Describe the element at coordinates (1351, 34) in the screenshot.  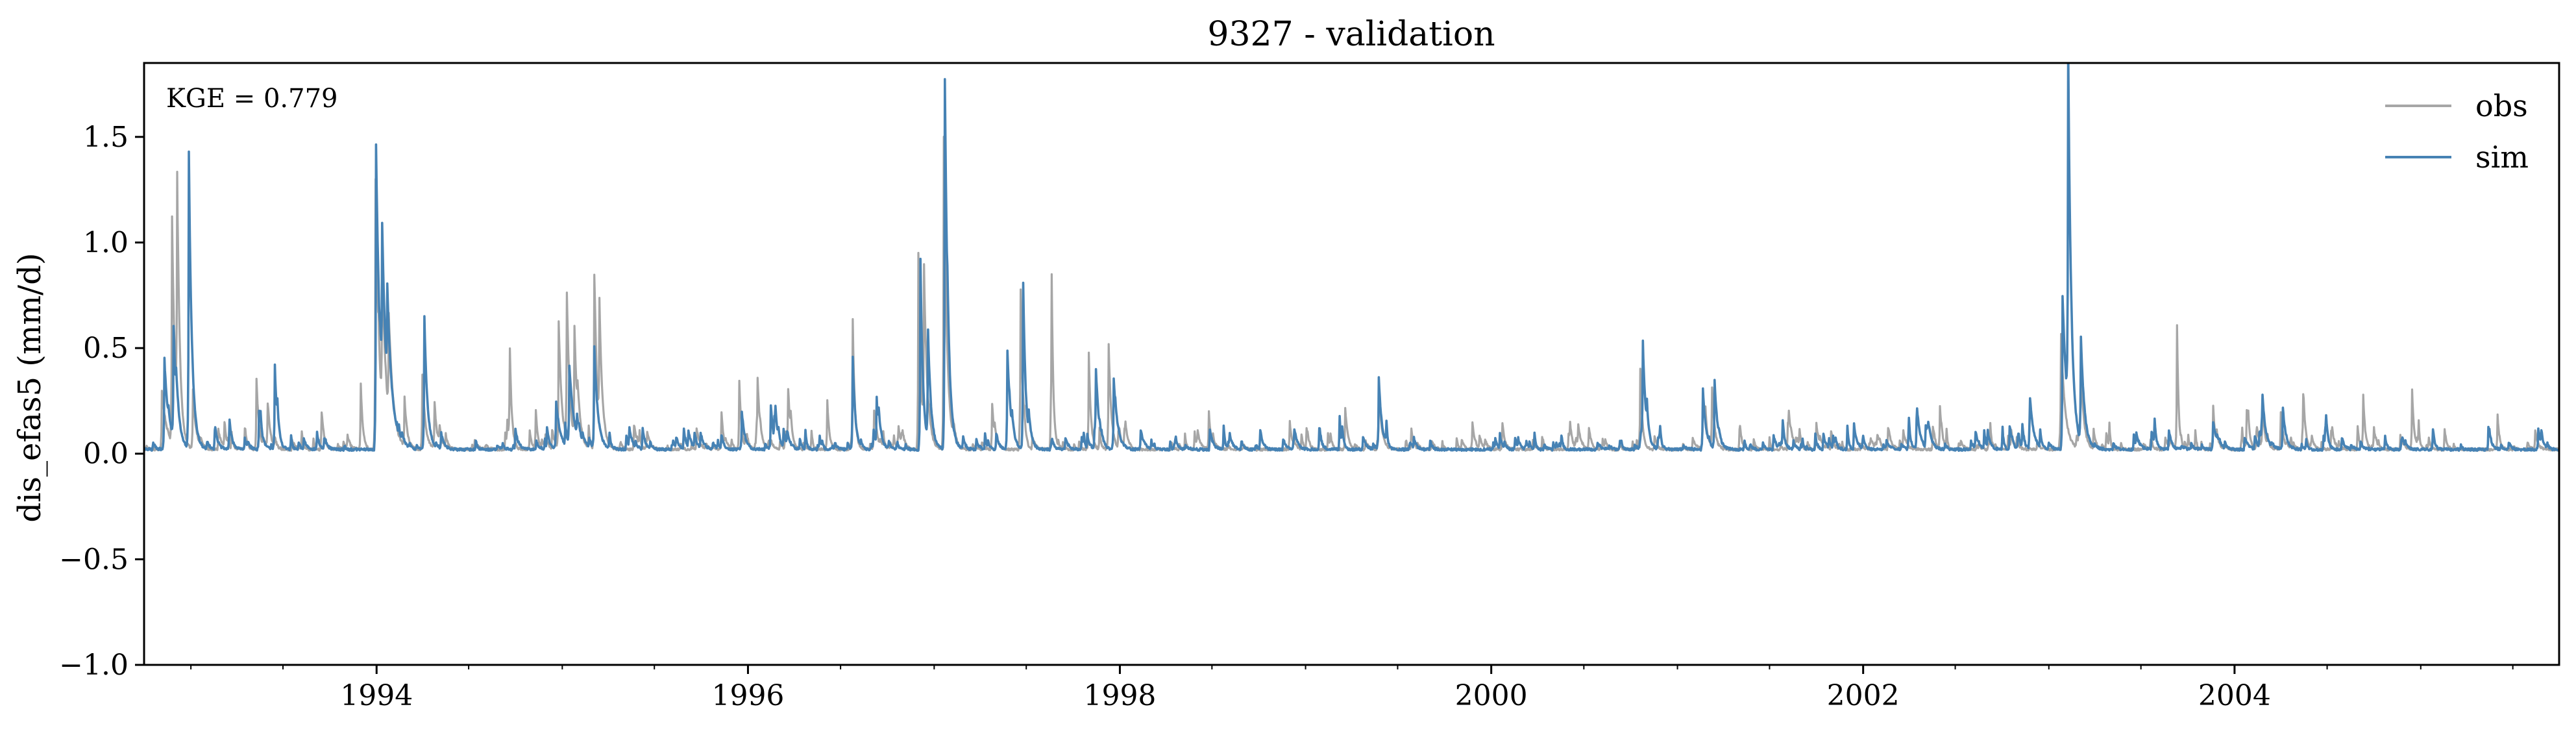
I see `chart-title: 9327 - validation` at that location.